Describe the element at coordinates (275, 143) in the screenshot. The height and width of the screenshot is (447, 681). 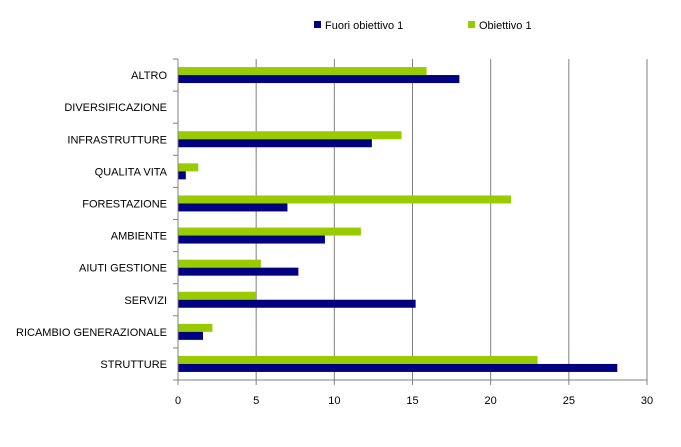
I see `bar-fuori-obiettivo-1-infrastrutture` at that location.